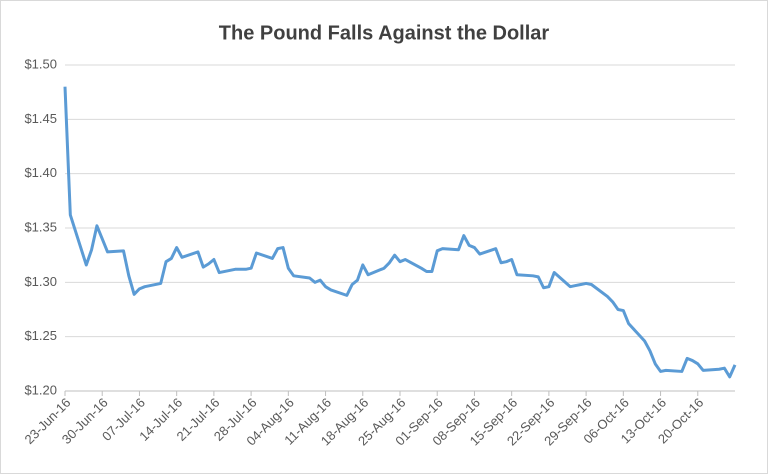  Describe the element at coordinates (40, 226) in the screenshot. I see `y-tick-label: $1.35` at that location.